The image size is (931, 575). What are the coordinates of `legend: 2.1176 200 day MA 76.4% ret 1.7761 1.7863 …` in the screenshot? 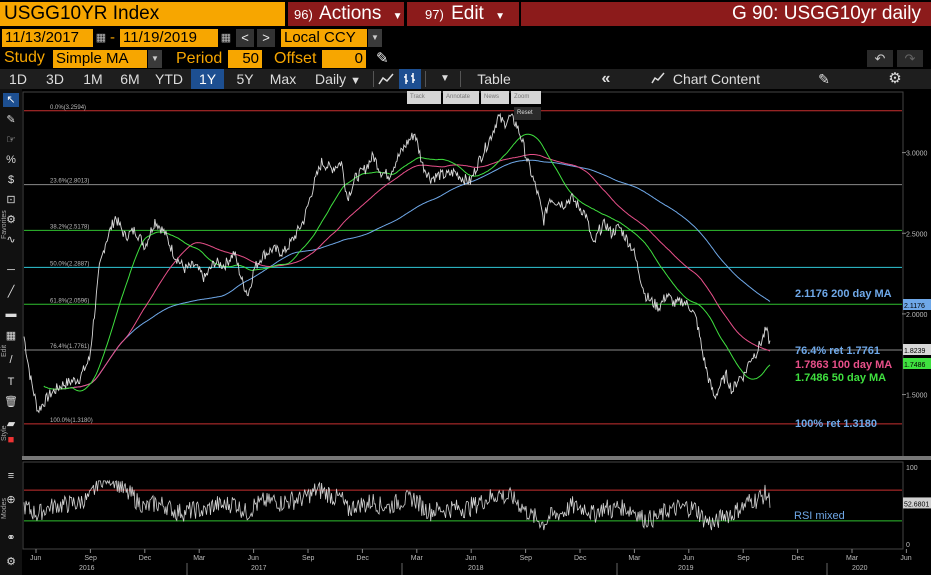 It's located at (863, 359).